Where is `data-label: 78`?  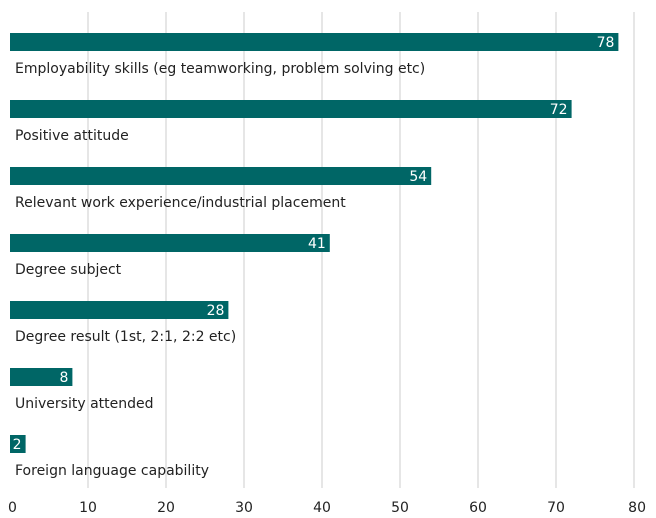
data-label: 78 is located at coordinates (606, 43).